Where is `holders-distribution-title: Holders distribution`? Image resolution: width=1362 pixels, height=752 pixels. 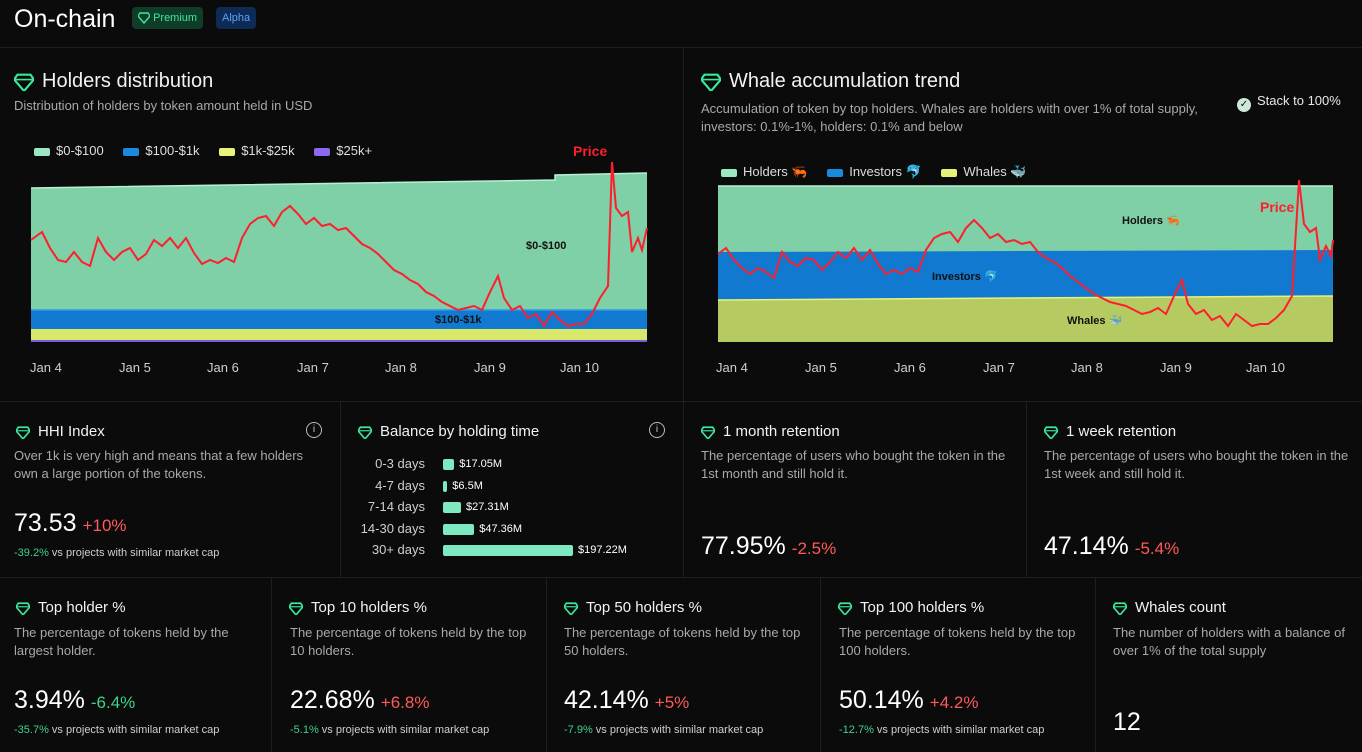 holders-distribution-title: Holders distribution is located at coordinates (113, 81).